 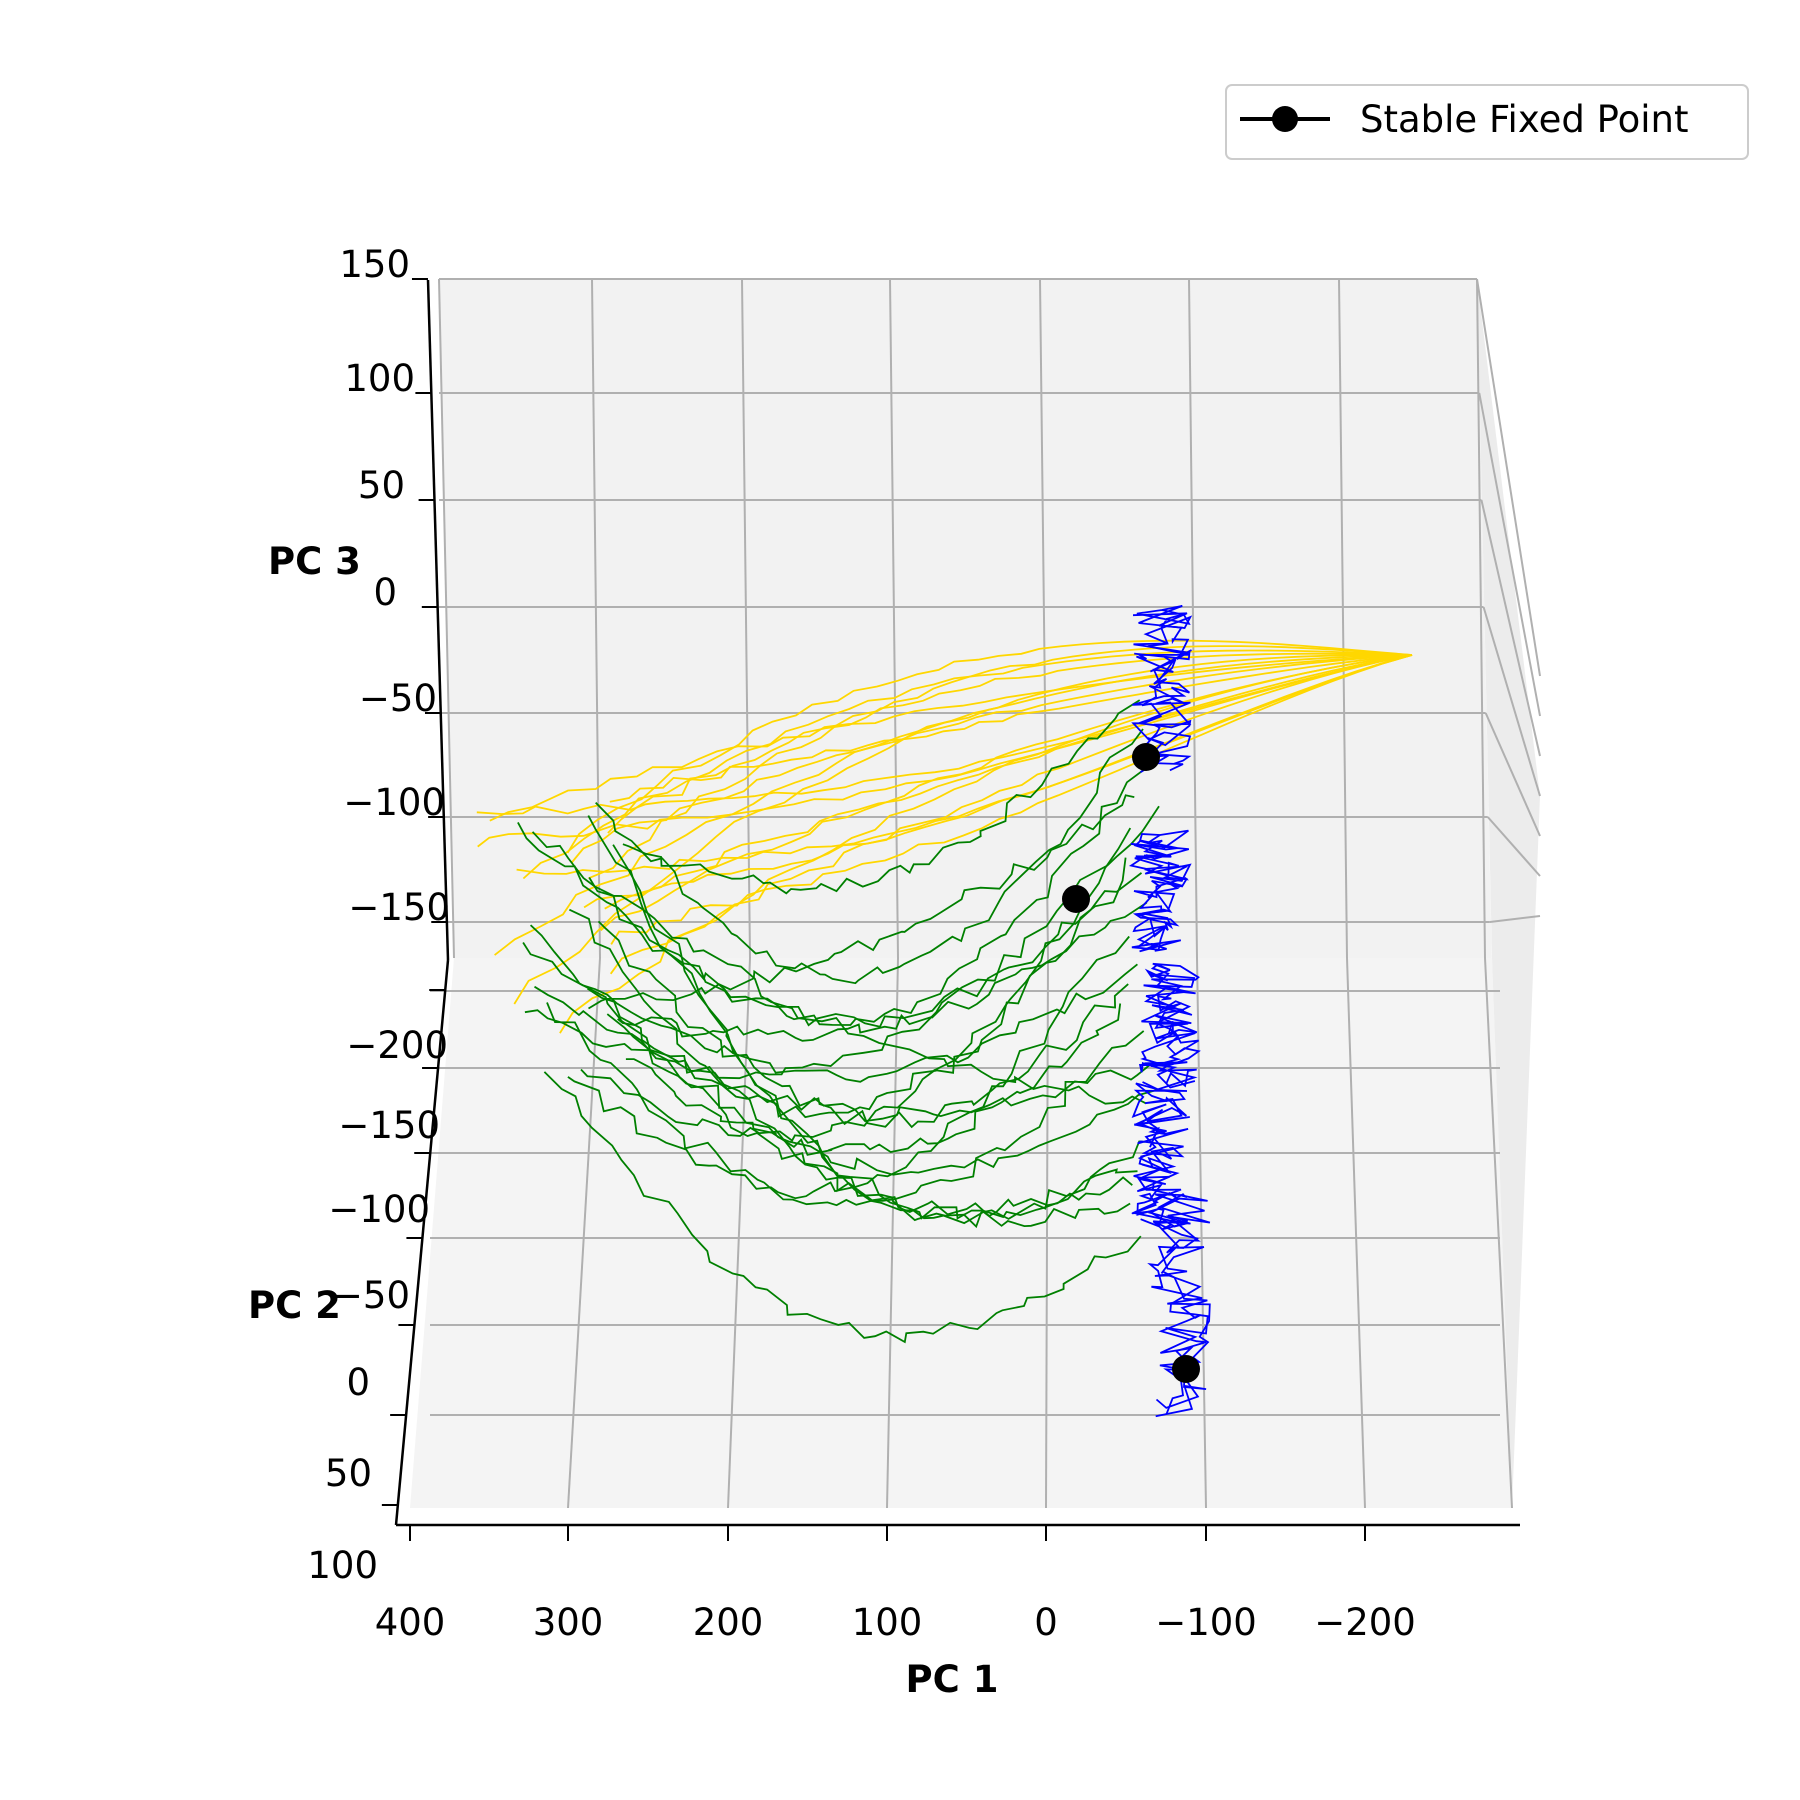 I want to click on x-tick-label: −200, so click(x=1365, y=1622).